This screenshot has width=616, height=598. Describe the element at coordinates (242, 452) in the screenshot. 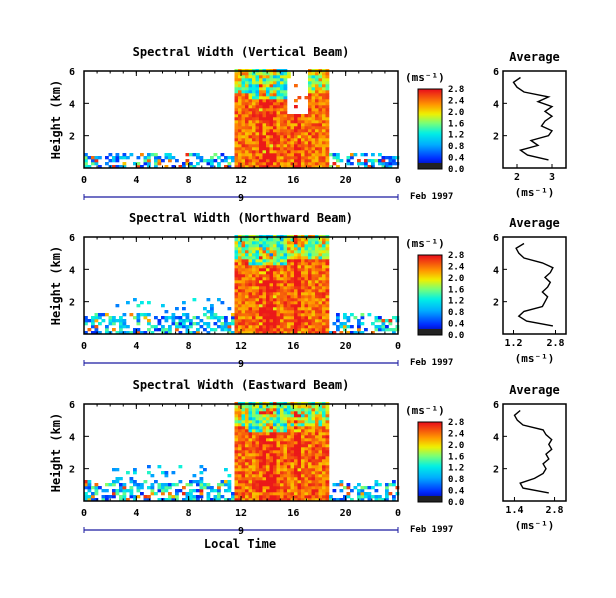

I see `heatmap-field` at that location.